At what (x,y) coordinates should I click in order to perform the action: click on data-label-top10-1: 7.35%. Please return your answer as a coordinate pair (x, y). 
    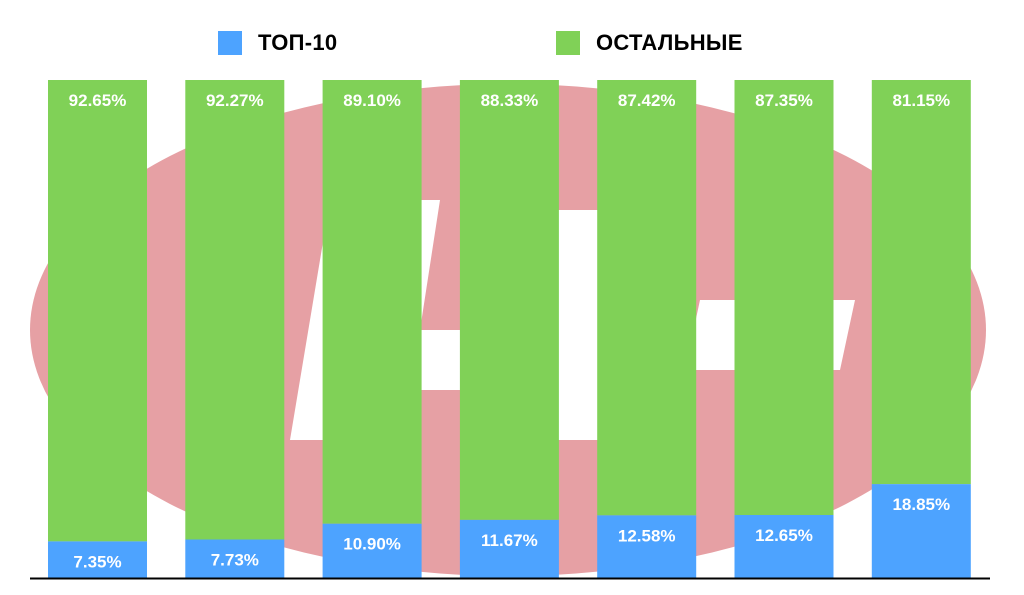
    Looking at the image, I should click on (97, 561).